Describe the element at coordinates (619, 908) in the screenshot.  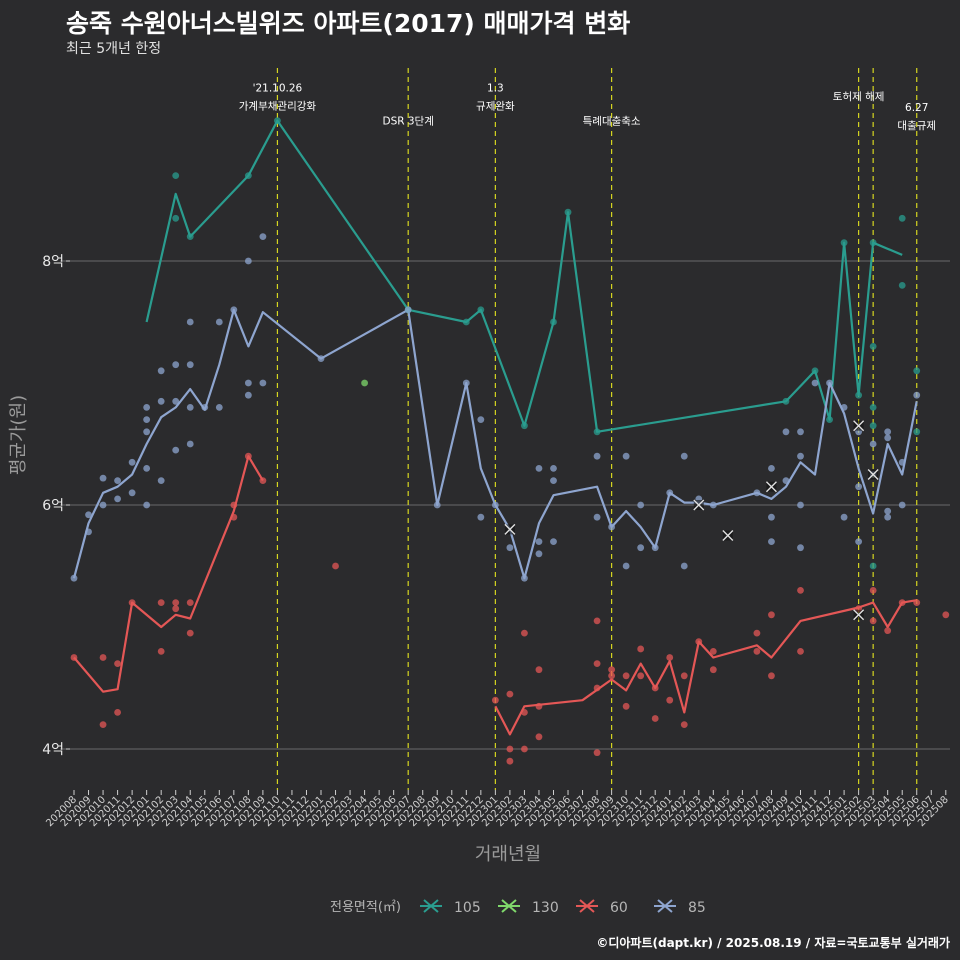
I see `legend-label-60: 60` at that location.